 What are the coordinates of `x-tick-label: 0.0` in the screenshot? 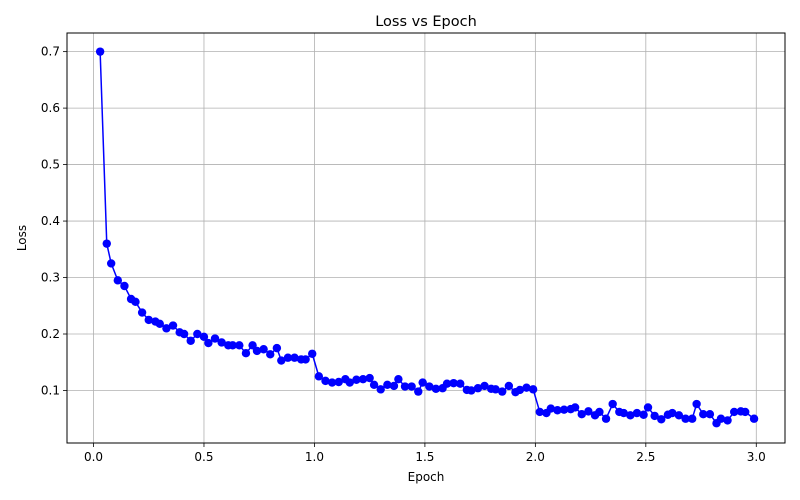 It's located at (93, 457).